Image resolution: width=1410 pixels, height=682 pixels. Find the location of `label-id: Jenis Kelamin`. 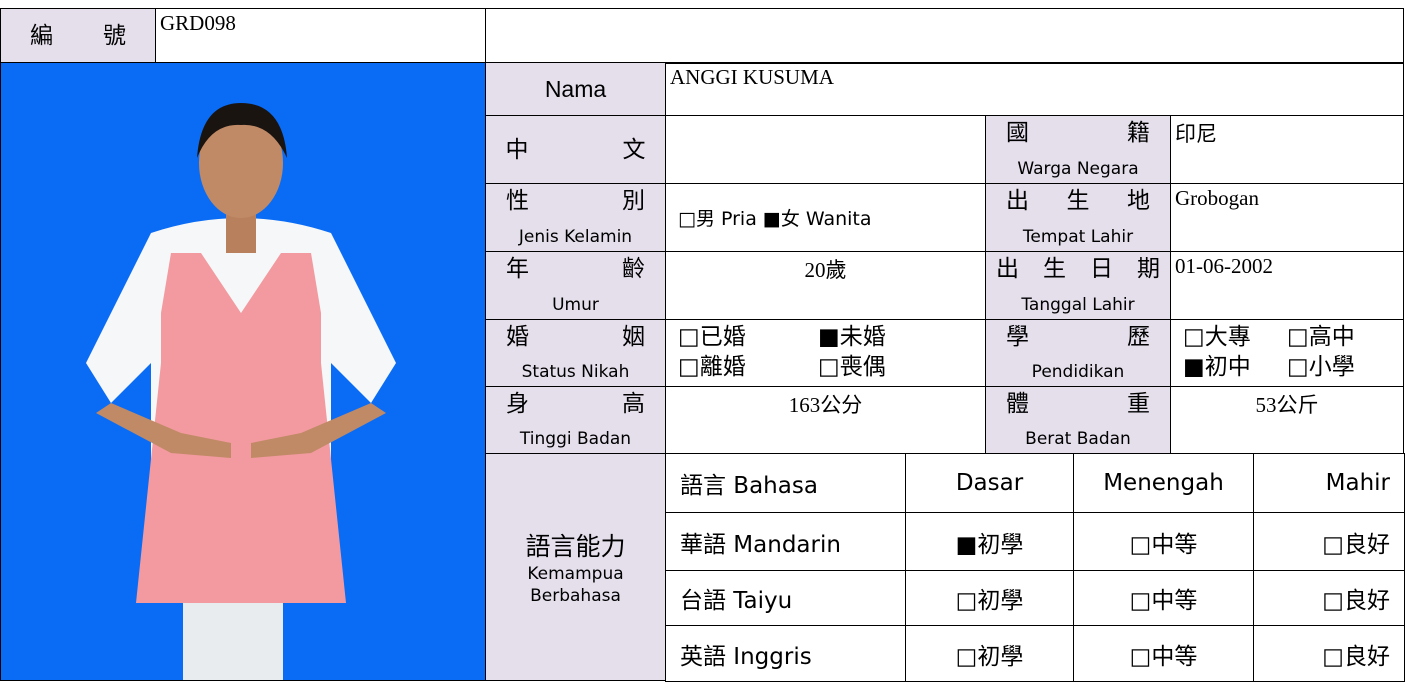

label-id: Jenis Kelamin is located at coordinates (575, 237).